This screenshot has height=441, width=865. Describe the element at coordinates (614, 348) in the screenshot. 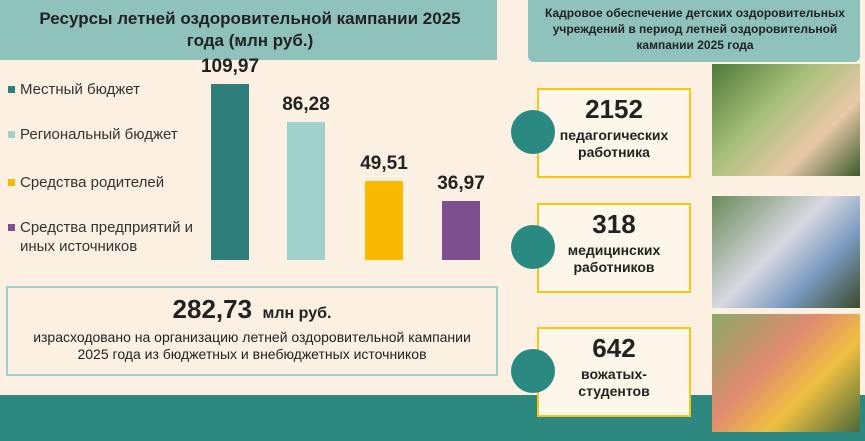

I see `staff-count: 642` at that location.